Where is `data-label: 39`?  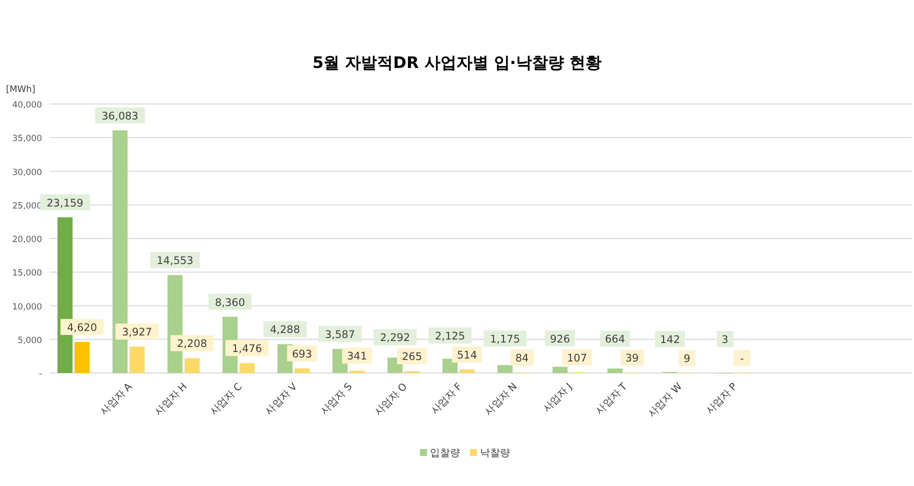
data-label: 39 is located at coordinates (632, 358).